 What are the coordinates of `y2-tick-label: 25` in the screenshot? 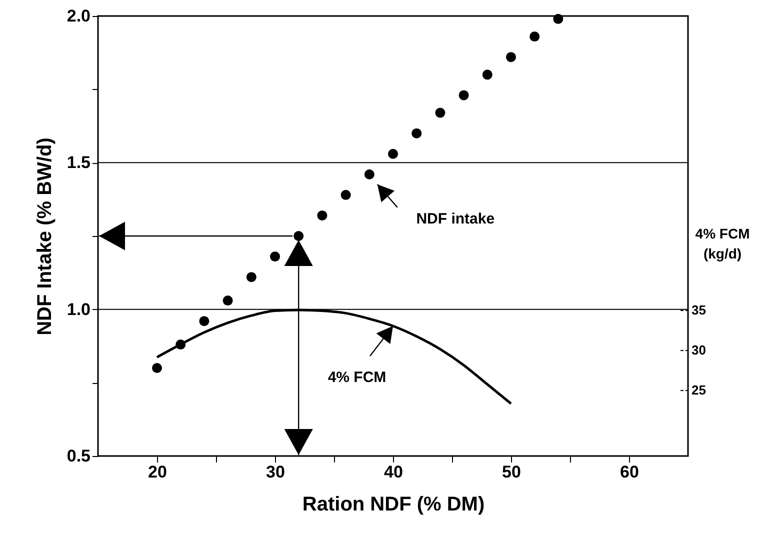 It's located at (699, 390).